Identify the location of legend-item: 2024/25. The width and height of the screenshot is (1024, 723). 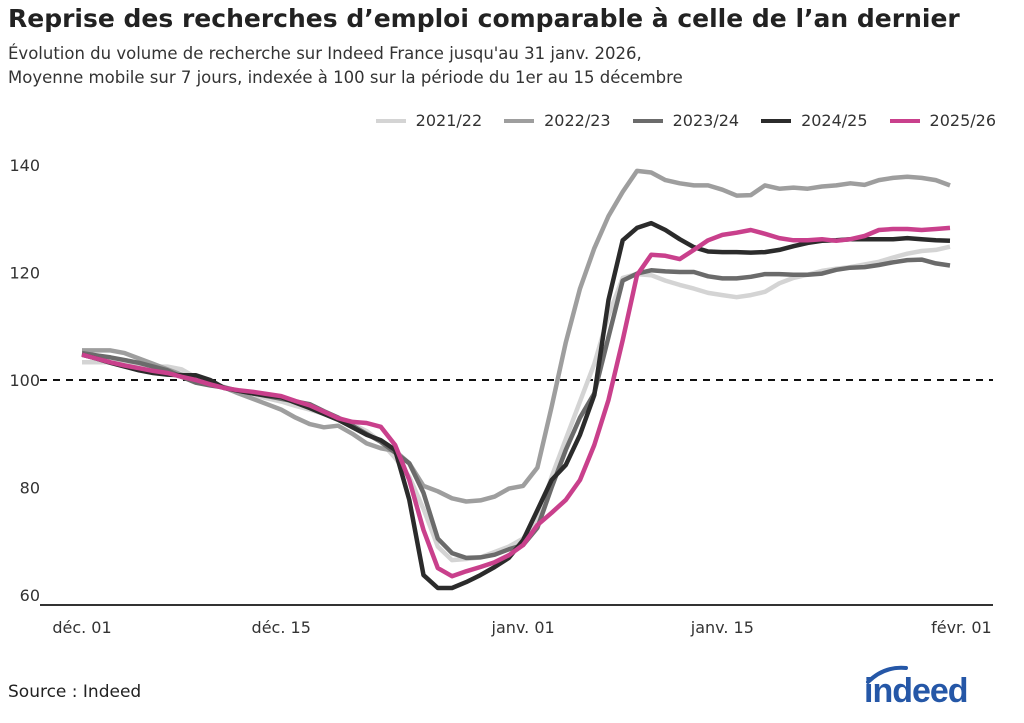
(814, 120).